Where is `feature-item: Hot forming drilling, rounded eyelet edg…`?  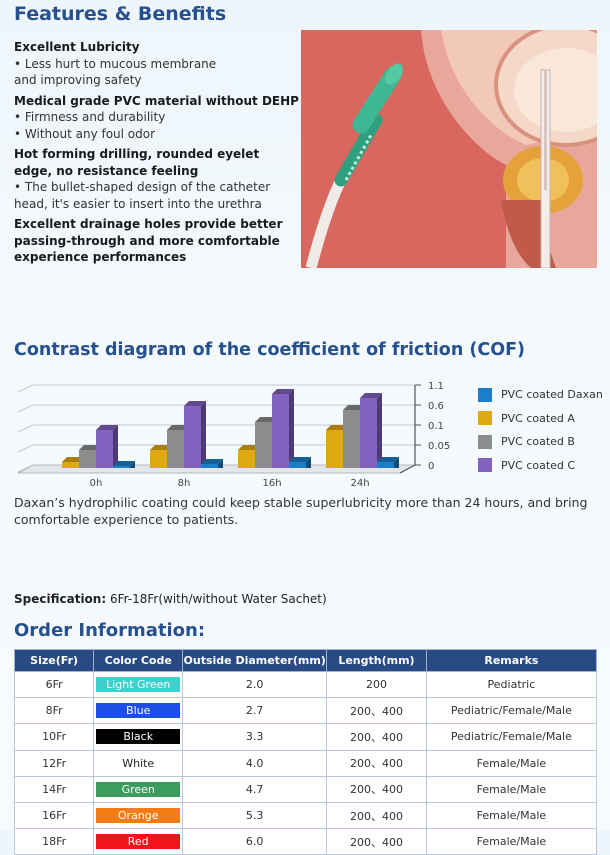
feature-item: Hot forming drilling, rounded eyelet edg… is located at coordinates (157, 179).